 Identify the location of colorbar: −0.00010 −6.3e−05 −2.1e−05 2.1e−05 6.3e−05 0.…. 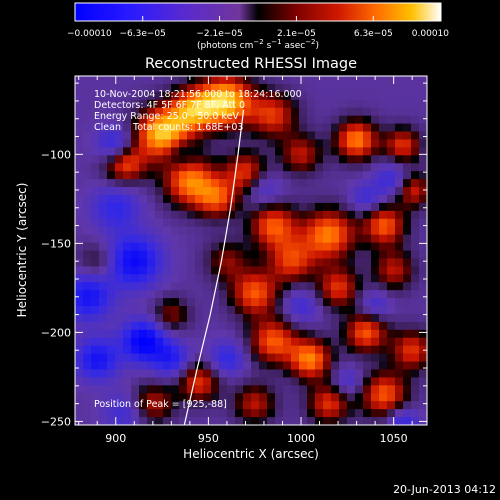
(258, 26).